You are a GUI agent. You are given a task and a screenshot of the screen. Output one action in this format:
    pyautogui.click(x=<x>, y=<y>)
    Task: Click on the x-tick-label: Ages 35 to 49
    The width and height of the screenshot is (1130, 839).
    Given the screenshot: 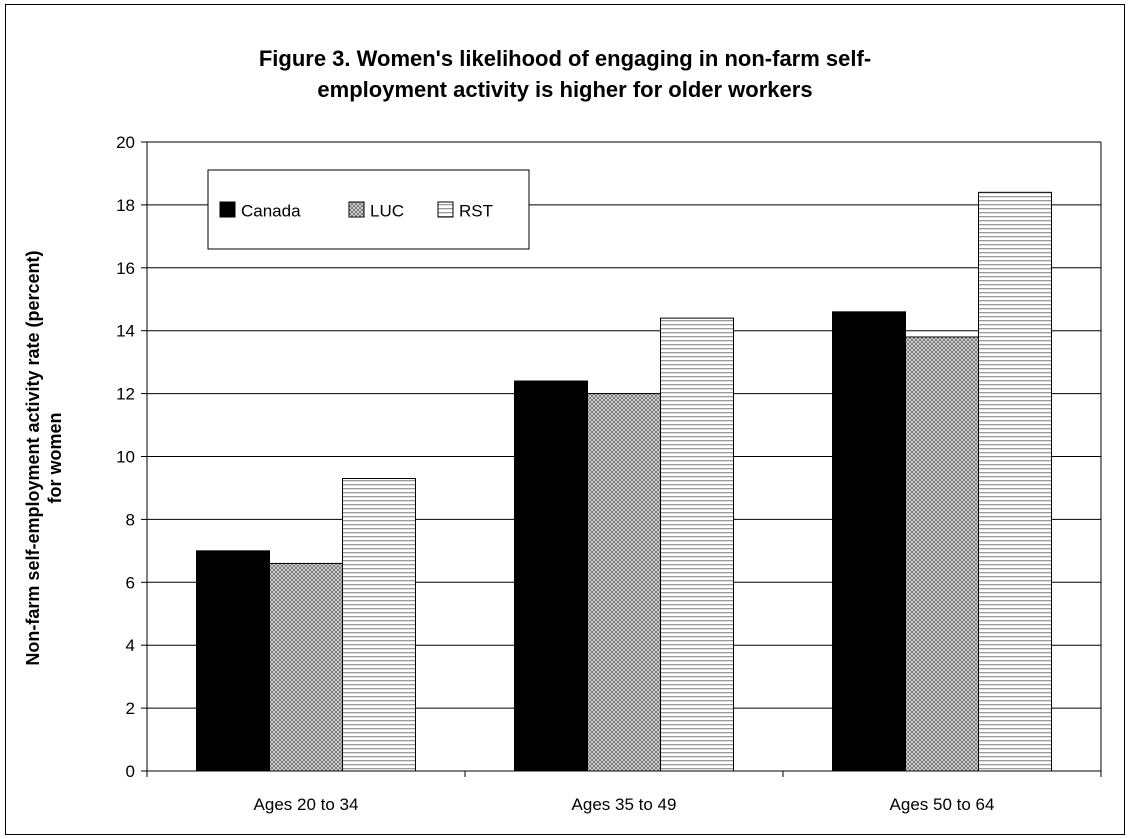 What is the action you would take?
    pyautogui.click(x=624, y=804)
    